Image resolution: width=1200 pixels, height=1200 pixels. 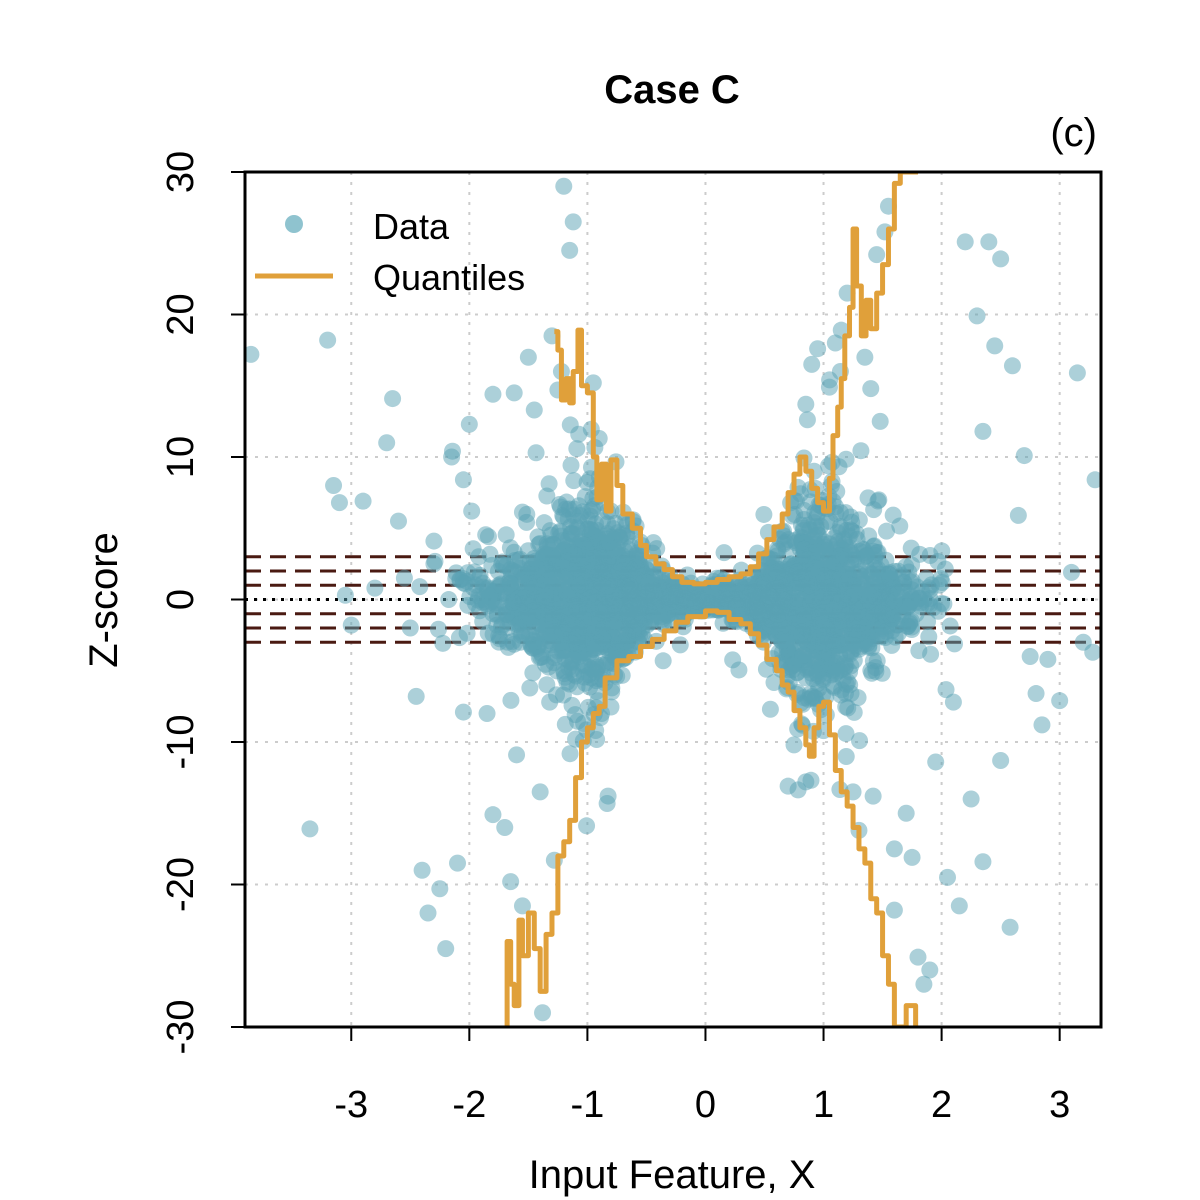 What do you see at coordinates (711, 817) in the screenshot?
I see `quantile-lower-line` at bounding box center [711, 817].